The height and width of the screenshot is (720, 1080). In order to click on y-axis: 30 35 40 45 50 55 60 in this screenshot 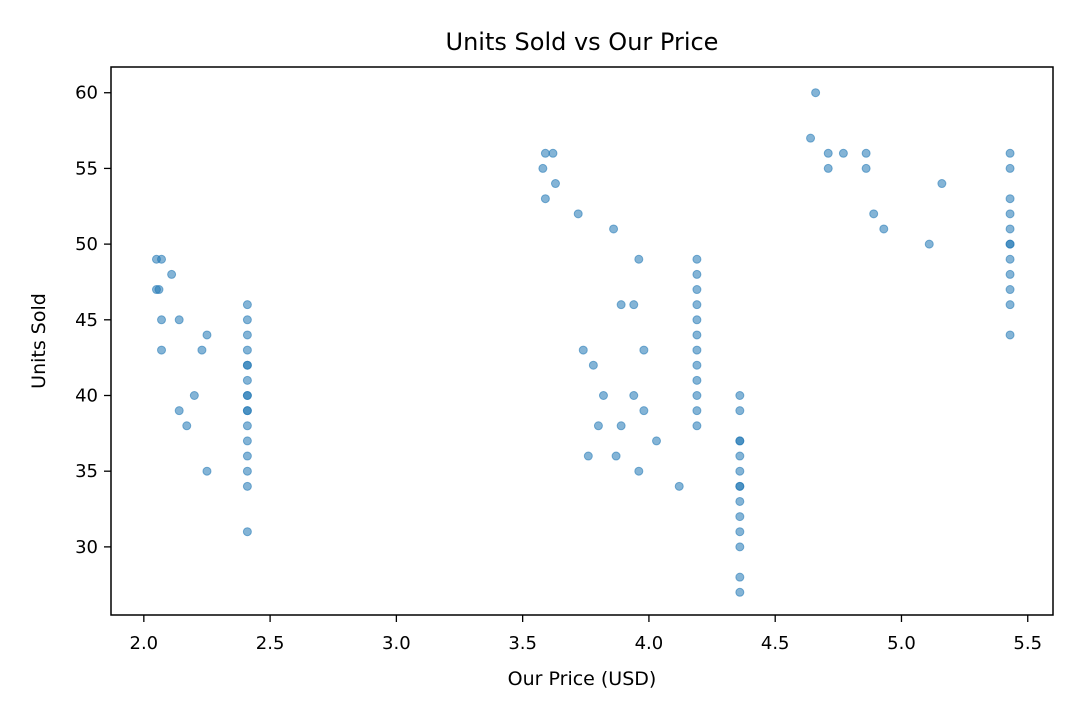, I will do `click(93, 320)`.